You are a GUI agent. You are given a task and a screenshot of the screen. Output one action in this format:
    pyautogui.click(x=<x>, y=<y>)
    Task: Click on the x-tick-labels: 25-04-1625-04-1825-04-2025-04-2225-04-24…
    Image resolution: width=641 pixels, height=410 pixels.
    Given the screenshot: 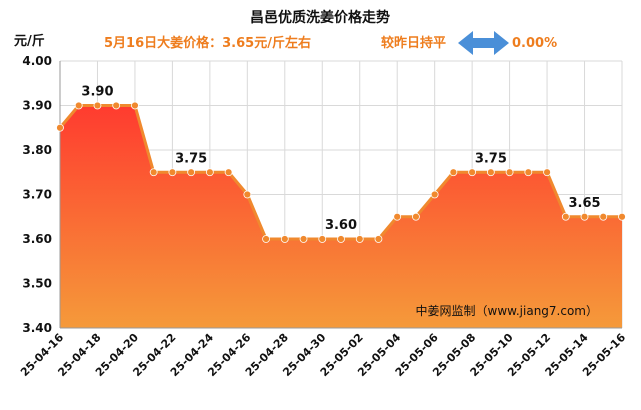 What is the action you would take?
    pyautogui.click(x=323, y=355)
    